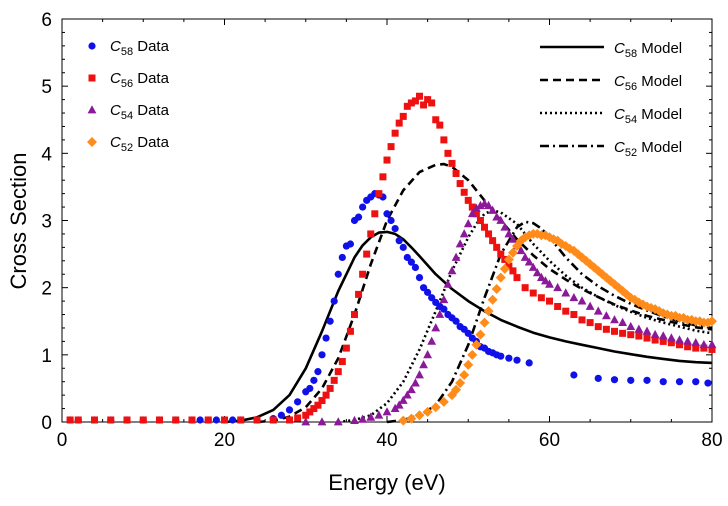 This screenshot has width=728, height=506. I want to click on x-tick-label: 60, so click(549, 440).